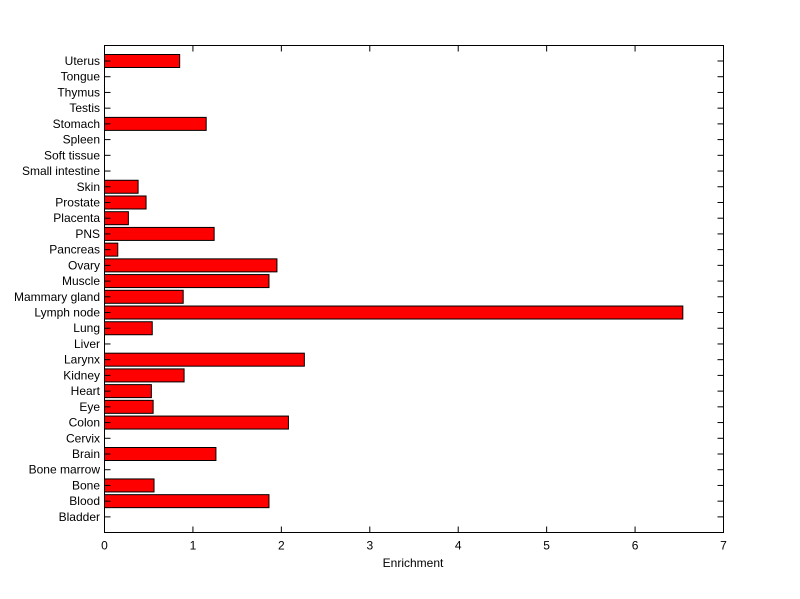 The width and height of the screenshot is (800, 599). I want to click on x-tick-label: 6, so click(635, 546).